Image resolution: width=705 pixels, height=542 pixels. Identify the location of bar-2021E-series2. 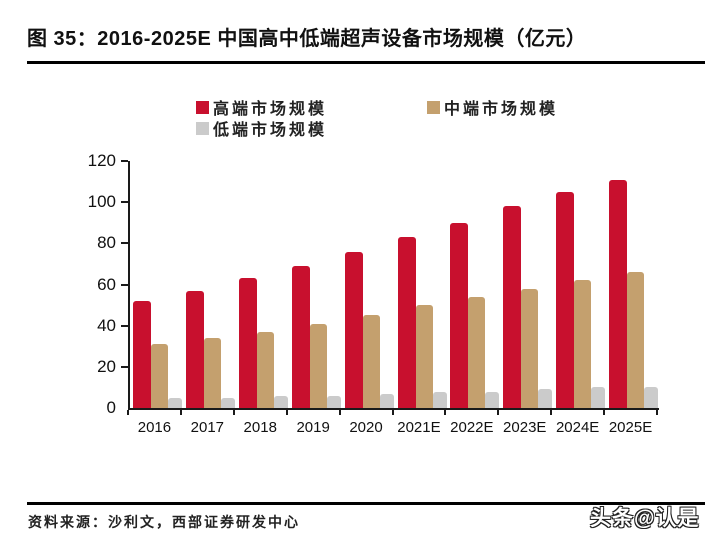
(439, 399).